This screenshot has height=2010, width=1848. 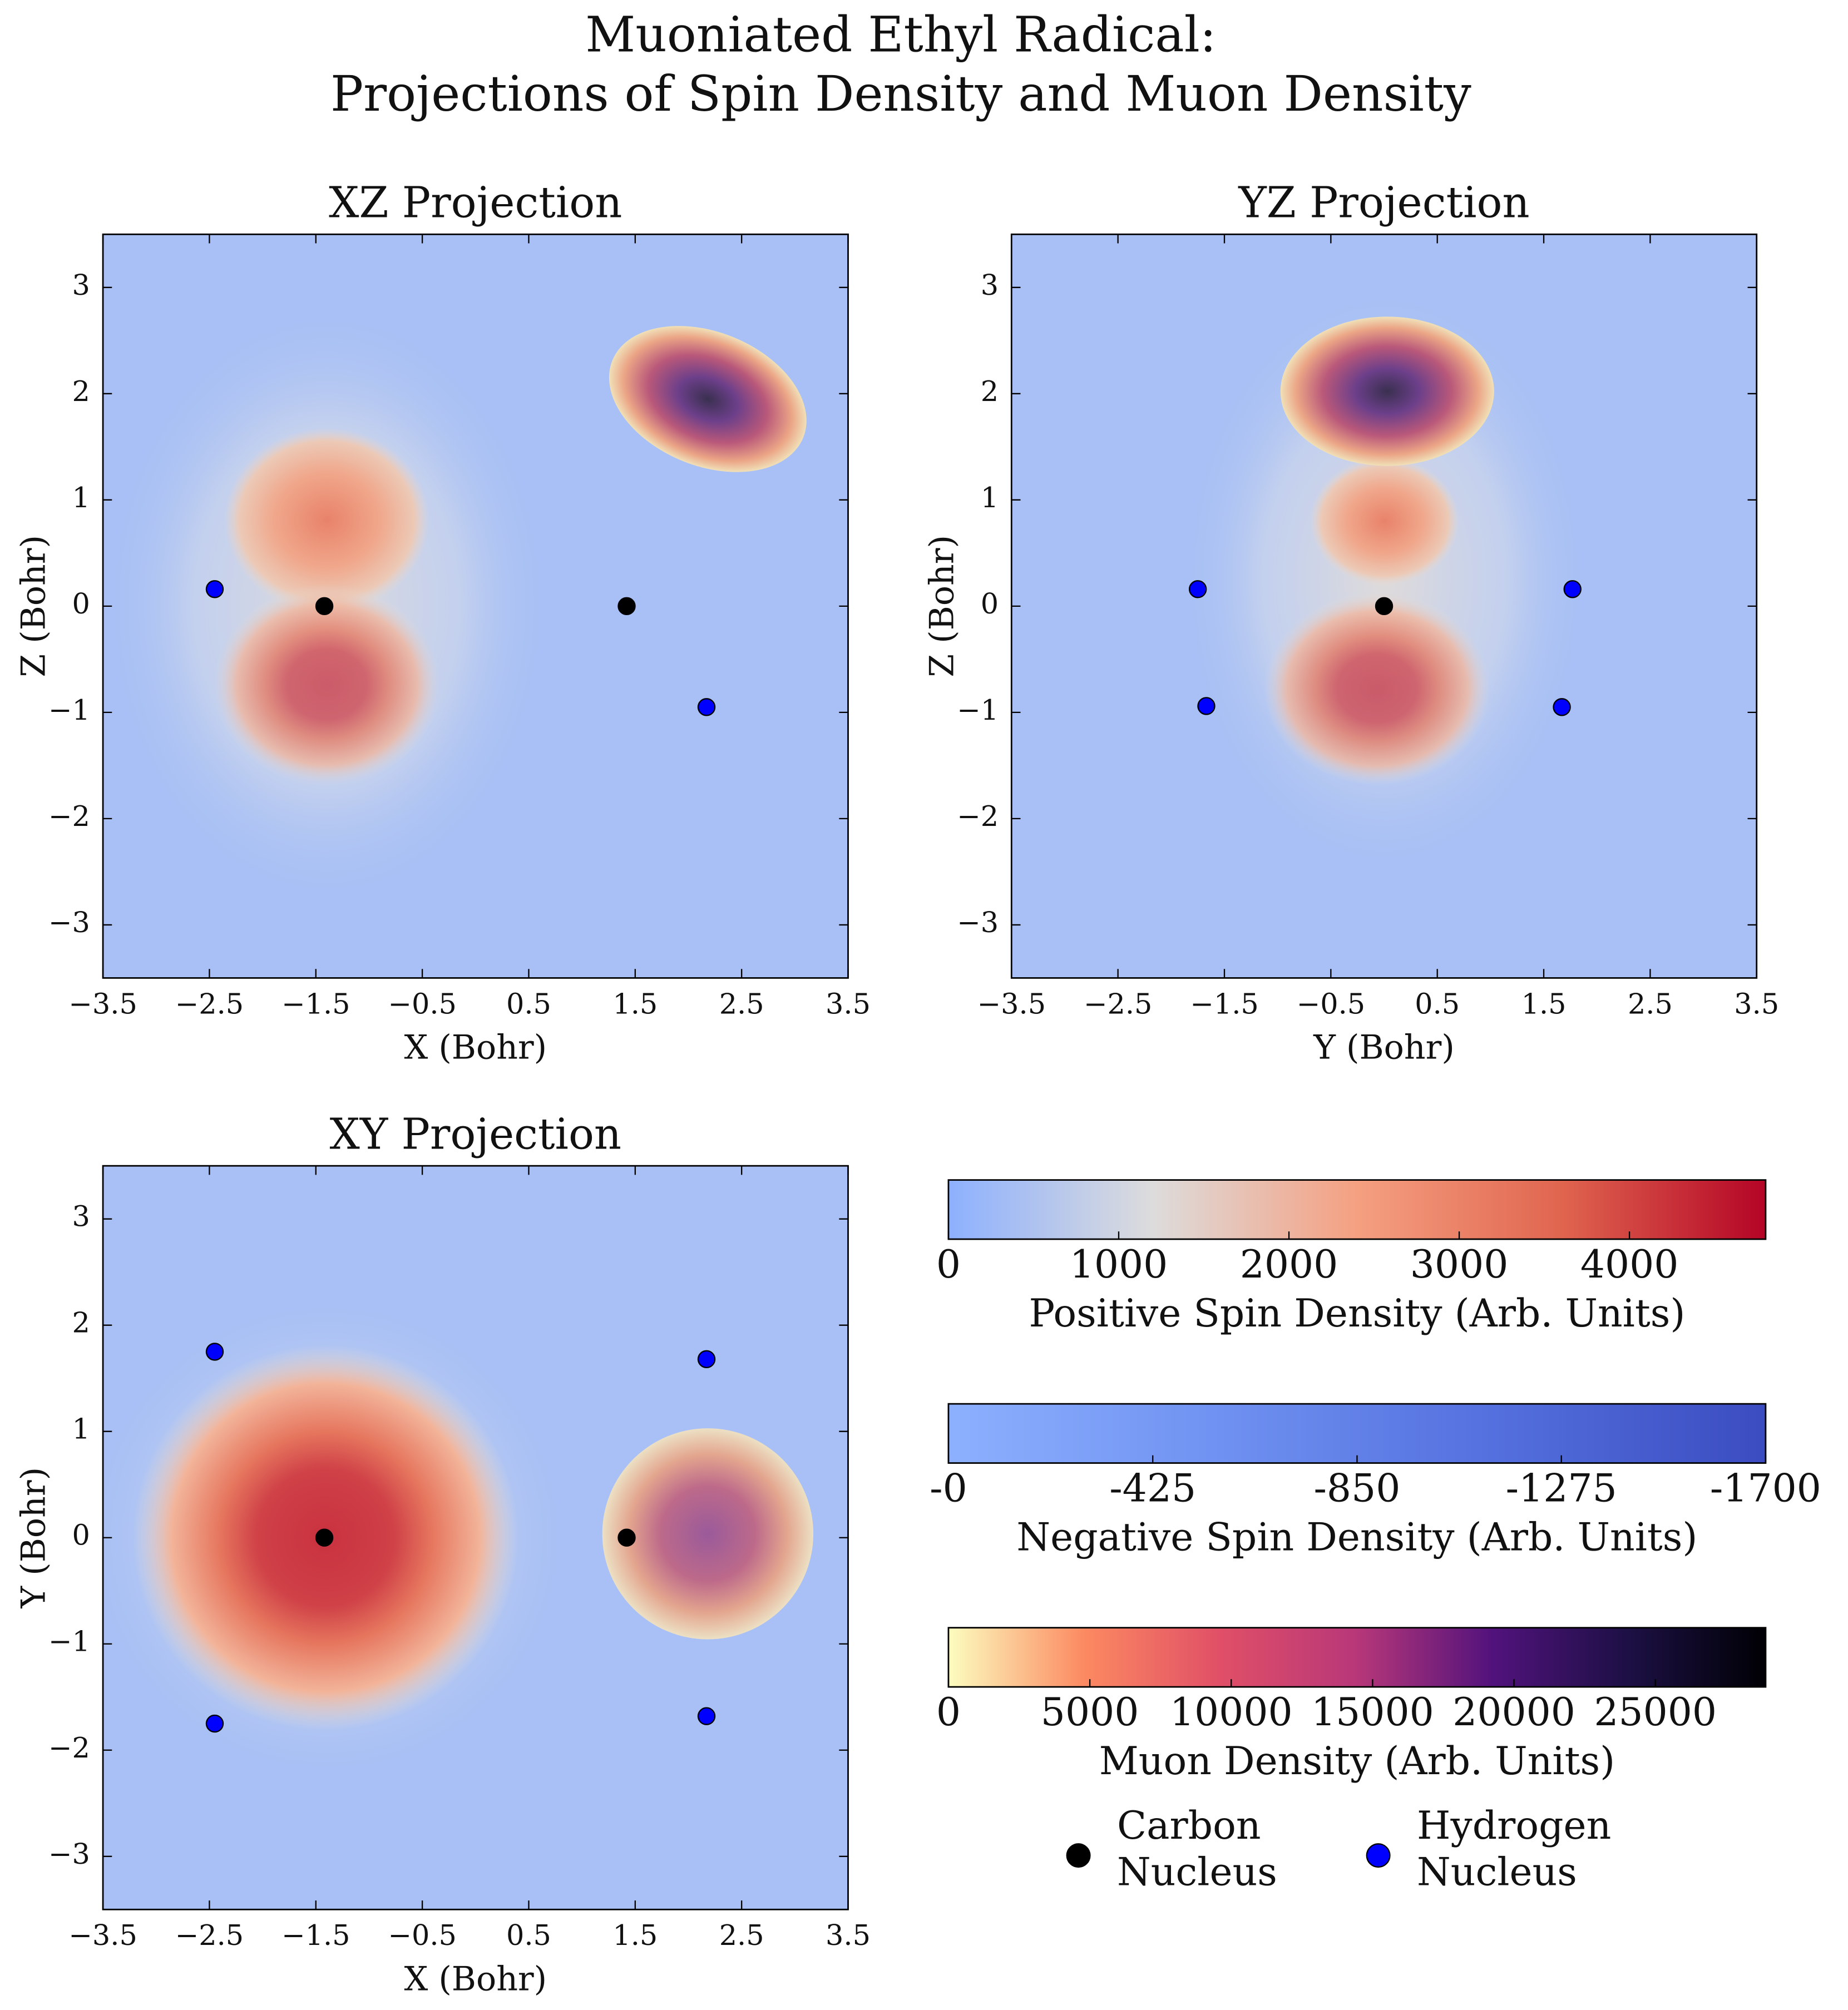 What do you see at coordinates (1384, 1047) in the screenshot?
I see `x-axis-label: Y (Bohr)` at bounding box center [1384, 1047].